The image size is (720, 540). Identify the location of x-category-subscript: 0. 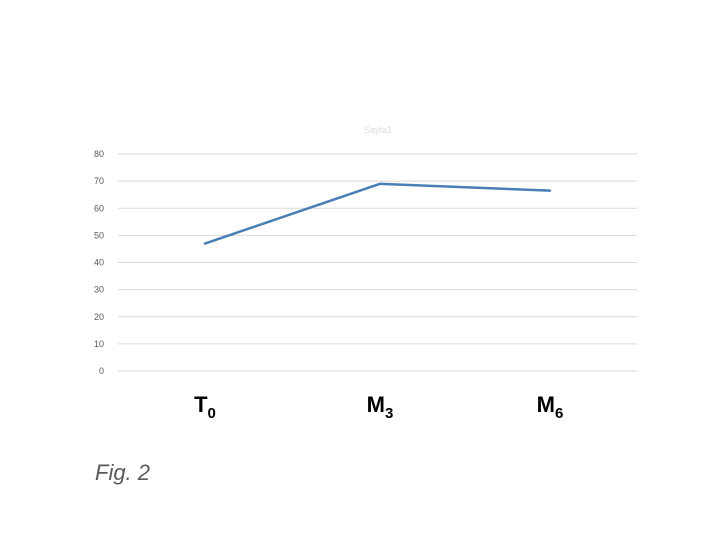
(212, 413).